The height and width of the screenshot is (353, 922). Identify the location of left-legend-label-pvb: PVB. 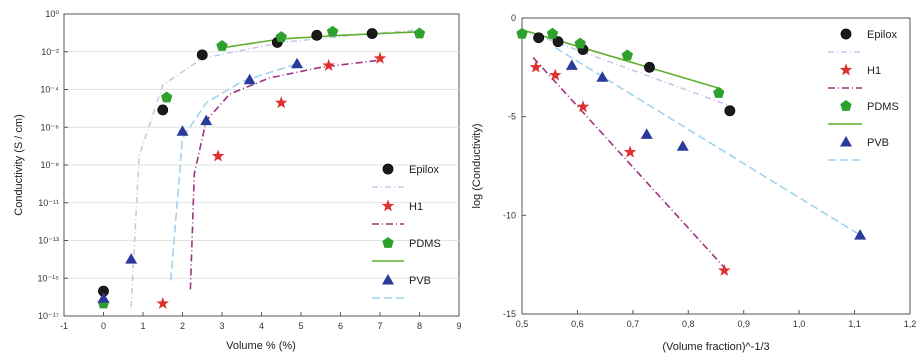
(420, 281).